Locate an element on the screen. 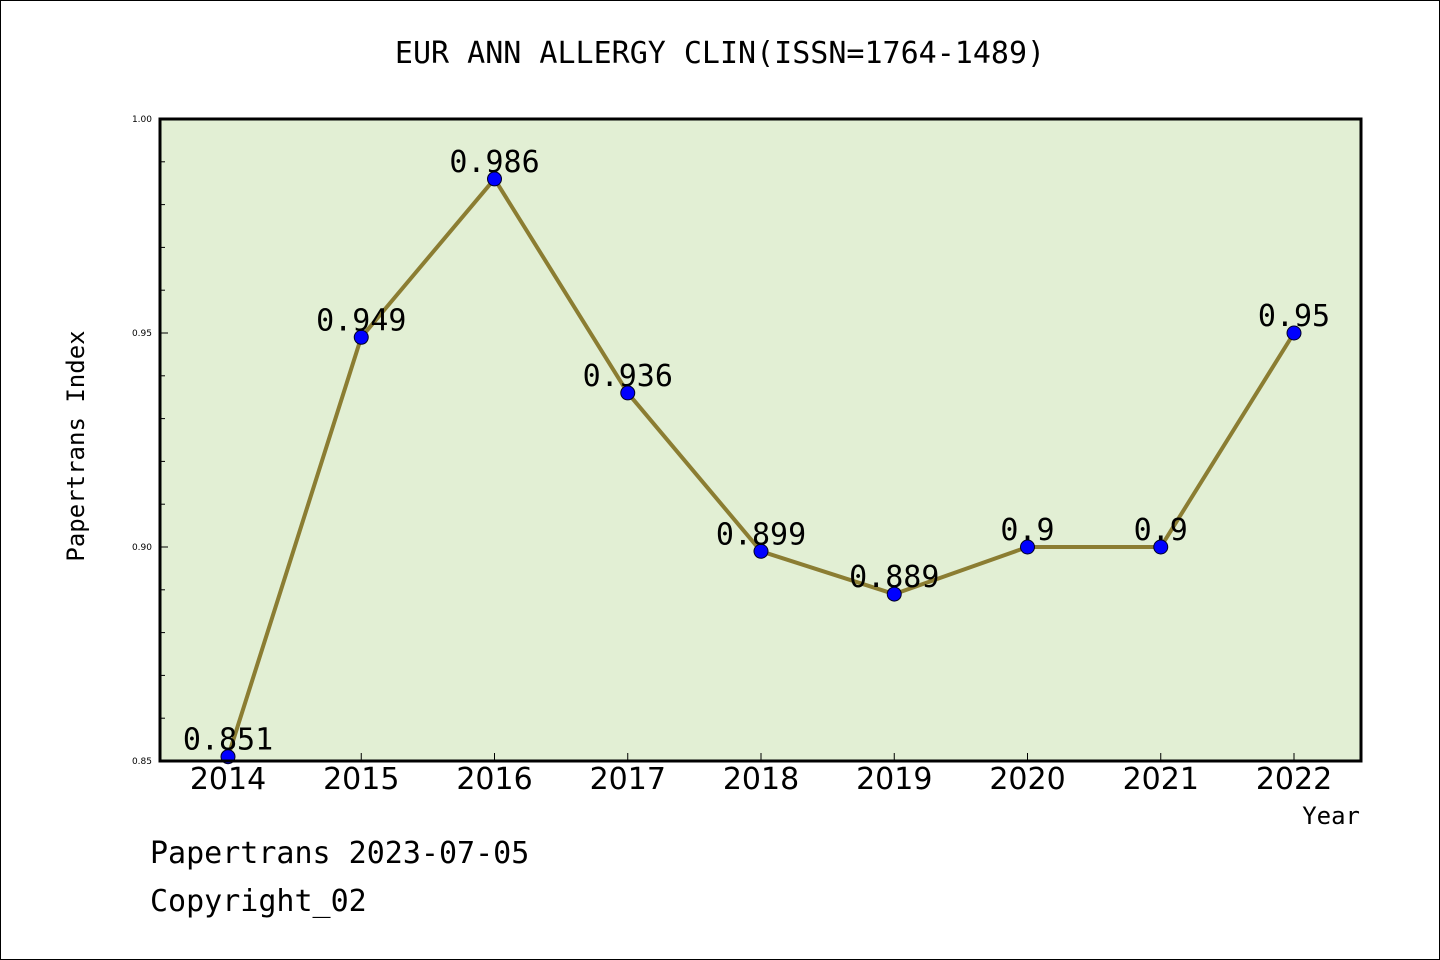  x-tick-label: 2017 is located at coordinates (628, 779).